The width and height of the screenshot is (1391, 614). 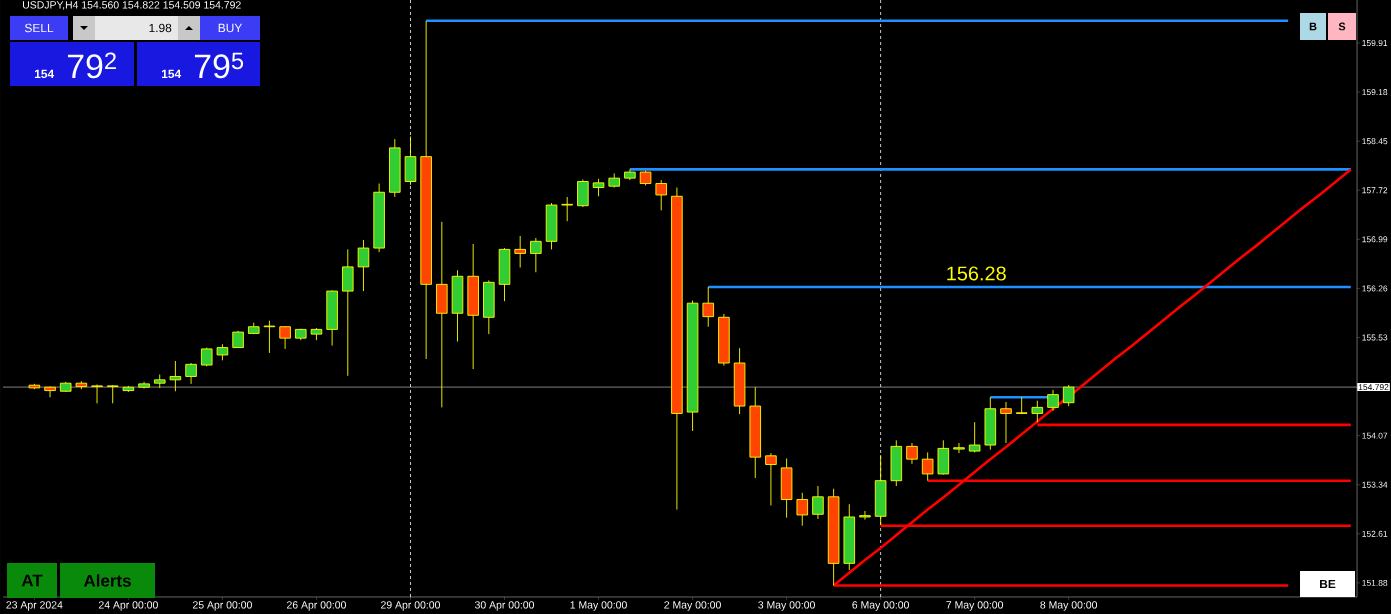 I want to click on annotation: BUY, so click(x=230, y=28).